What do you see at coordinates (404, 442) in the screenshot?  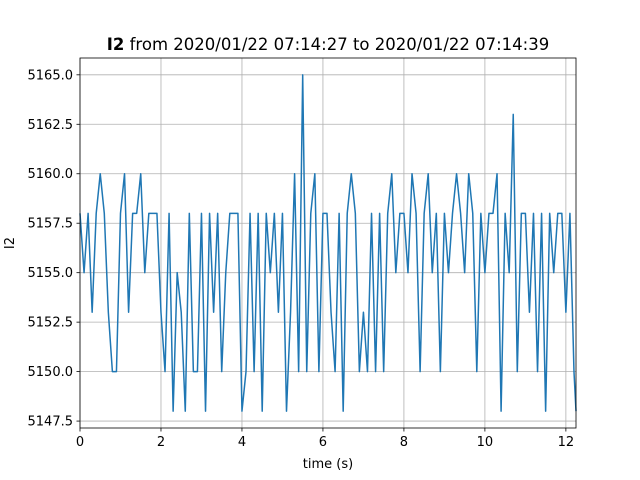 I see `x-tick-label: 8` at bounding box center [404, 442].